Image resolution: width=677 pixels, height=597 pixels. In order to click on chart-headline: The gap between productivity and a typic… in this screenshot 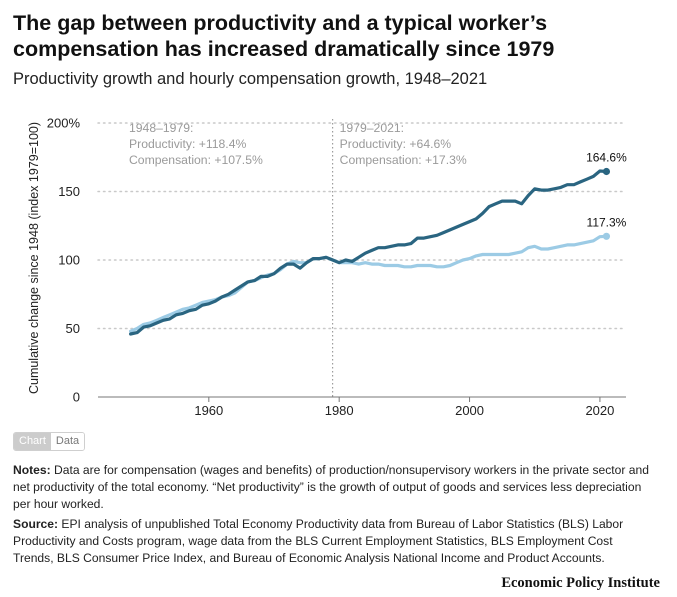, I will do `click(284, 36)`.